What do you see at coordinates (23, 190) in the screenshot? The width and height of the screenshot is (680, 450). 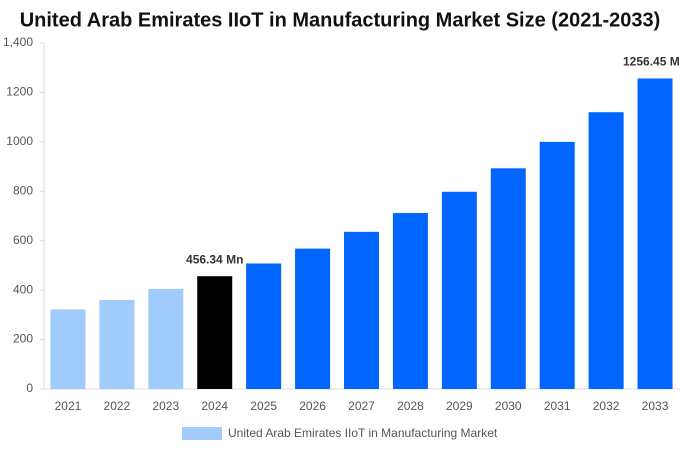 I see `y-tick-label: 800` at bounding box center [23, 190].